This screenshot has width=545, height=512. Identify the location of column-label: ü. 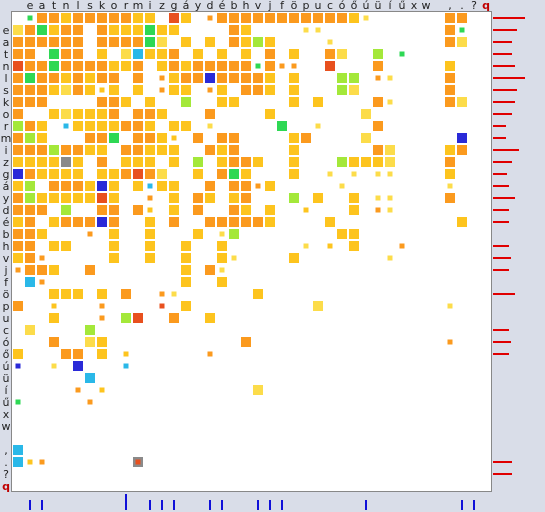
(378, 6).